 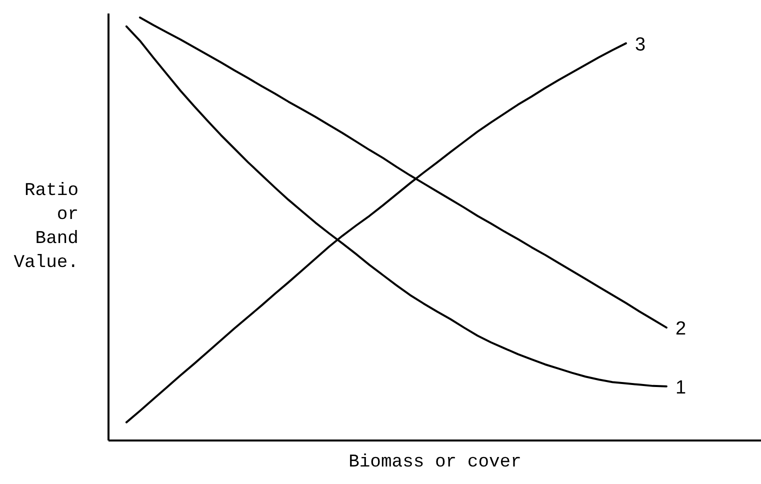 I want to click on x-axis-title: Biomass or cover, so click(x=435, y=462).